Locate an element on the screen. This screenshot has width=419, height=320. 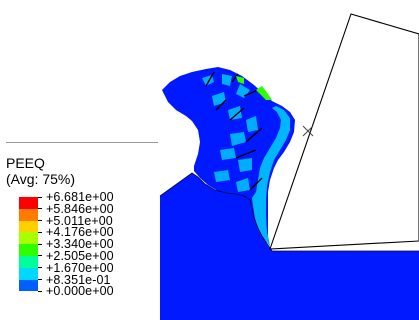
legend-value: +4.176e+00 is located at coordinates (80, 232).